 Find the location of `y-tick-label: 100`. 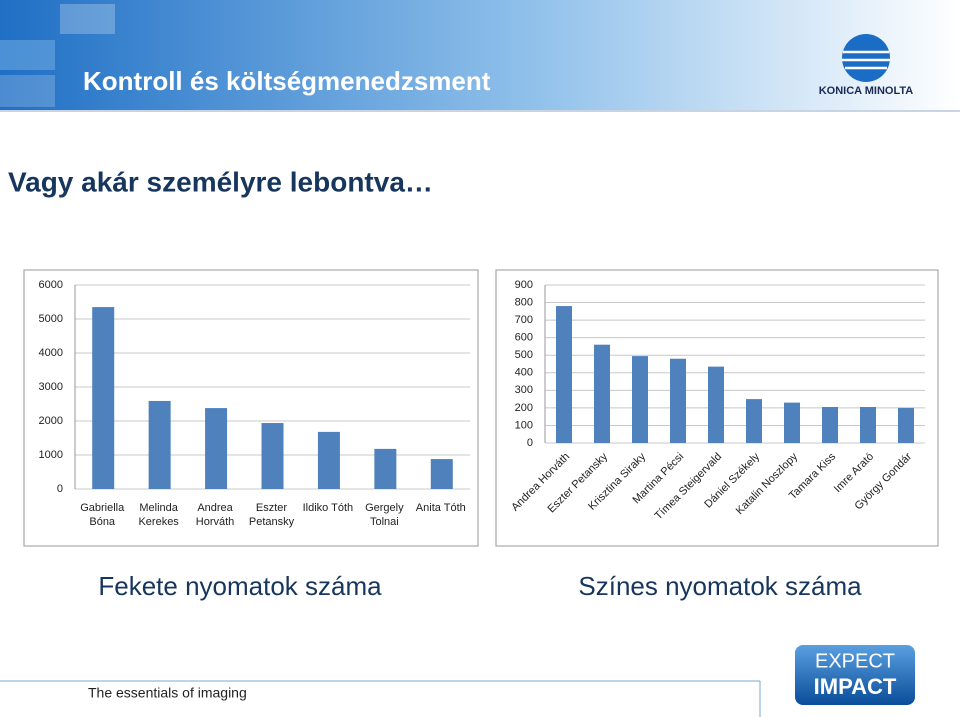

y-tick-label: 100 is located at coordinates (524, 425).